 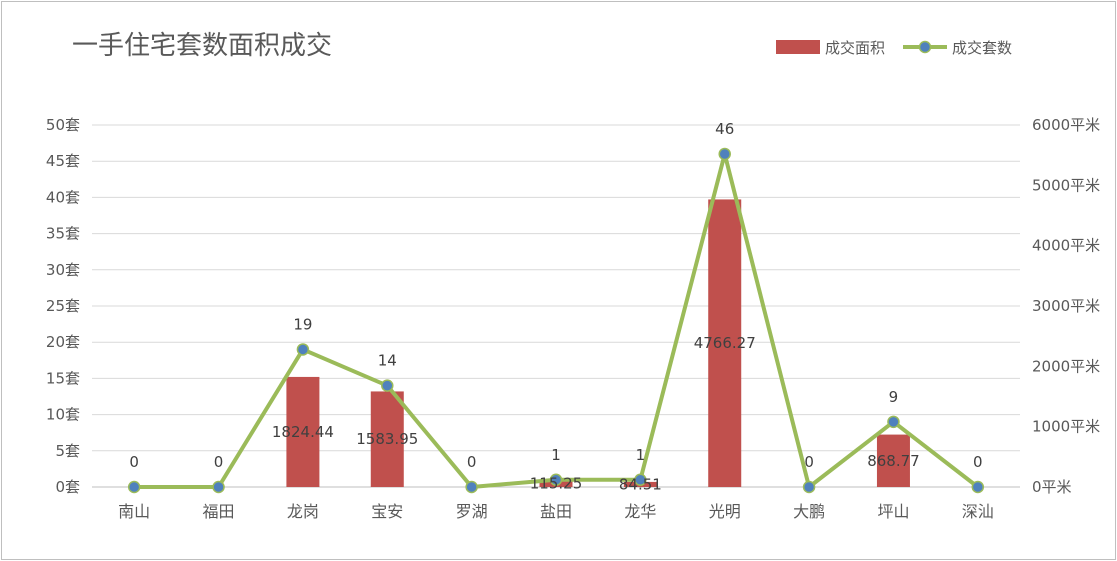 I want to click on left-tick-label: 5套, so click(x=67, y=451).